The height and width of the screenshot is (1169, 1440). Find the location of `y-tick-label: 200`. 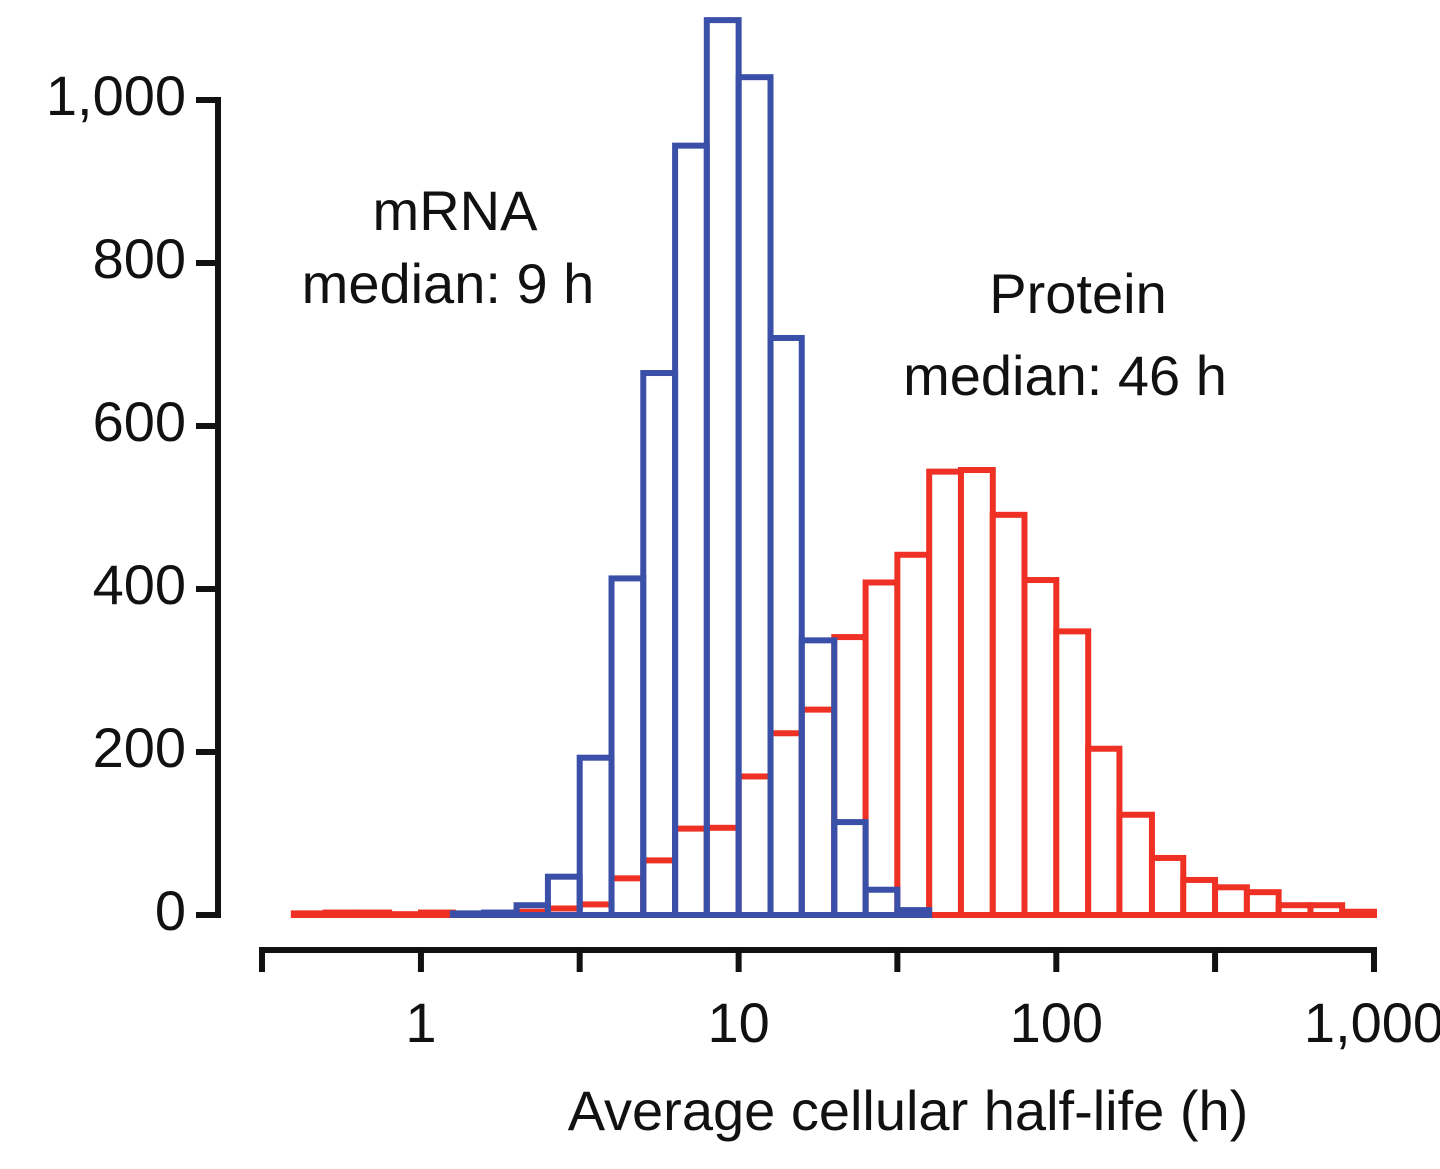

y-tick-label: 200 is located at coordinates (139, 747).